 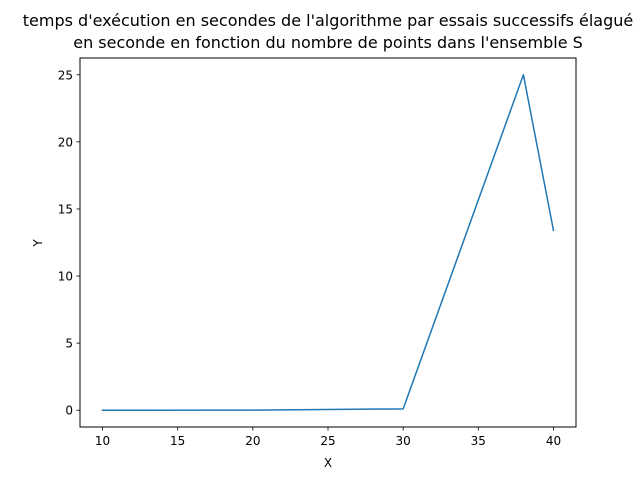 I want to click on y-tick-label: 10, so click(x=65, y=277).